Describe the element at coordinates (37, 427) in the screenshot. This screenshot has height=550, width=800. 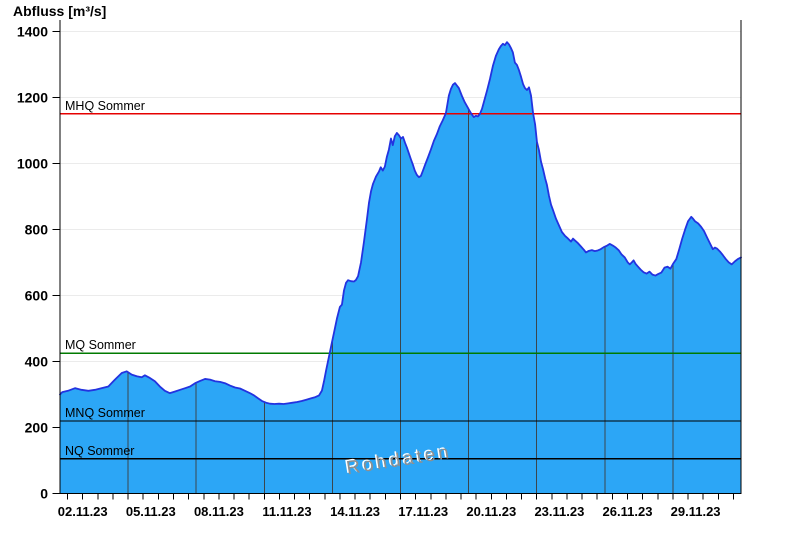
I see `y-tick-label: 200` at that location.